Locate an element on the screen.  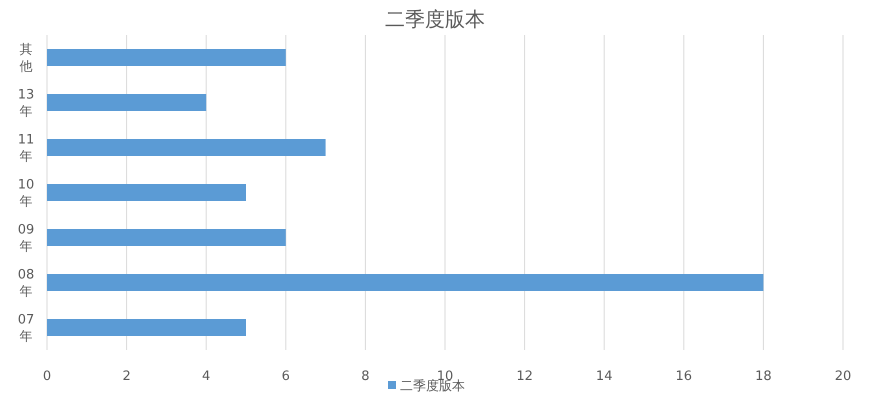
x-tick-label: 0 is located at coordinates (47, 376).